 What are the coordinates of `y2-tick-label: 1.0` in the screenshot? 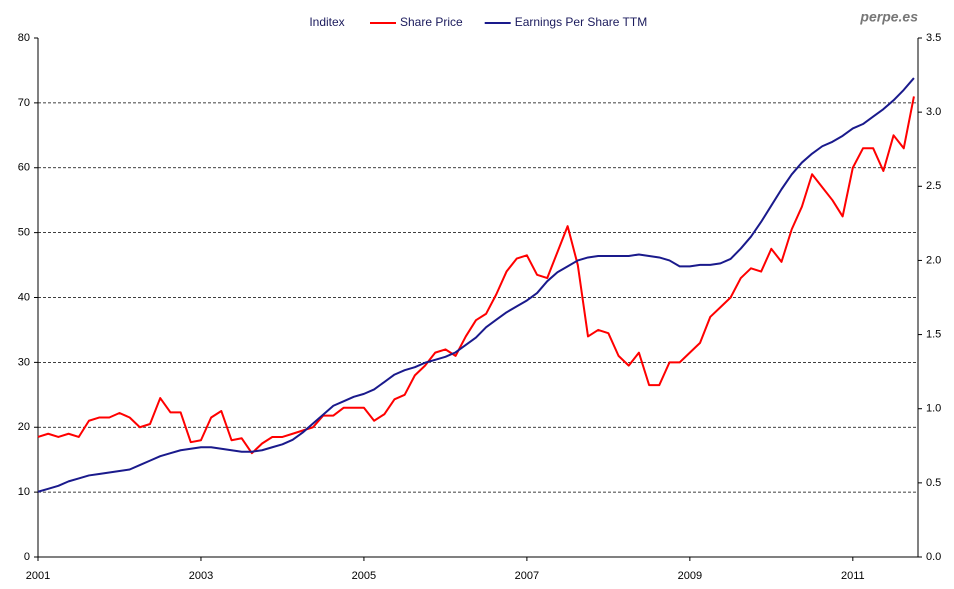 It's located at (933, 409).